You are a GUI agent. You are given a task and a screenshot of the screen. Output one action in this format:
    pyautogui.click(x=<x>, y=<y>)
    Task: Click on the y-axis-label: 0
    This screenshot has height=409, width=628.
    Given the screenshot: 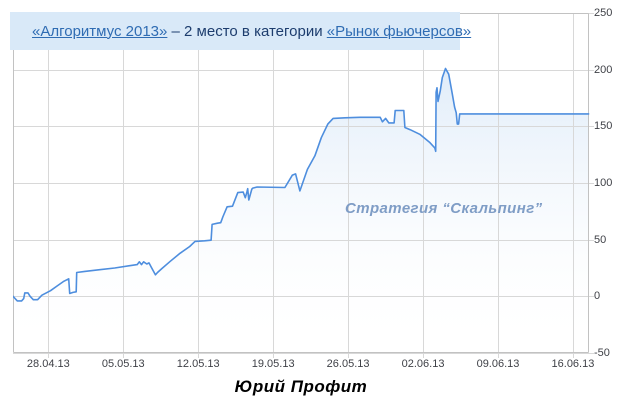 What is the action you would take?
    pyautogui.click(x=597, y=296)
    